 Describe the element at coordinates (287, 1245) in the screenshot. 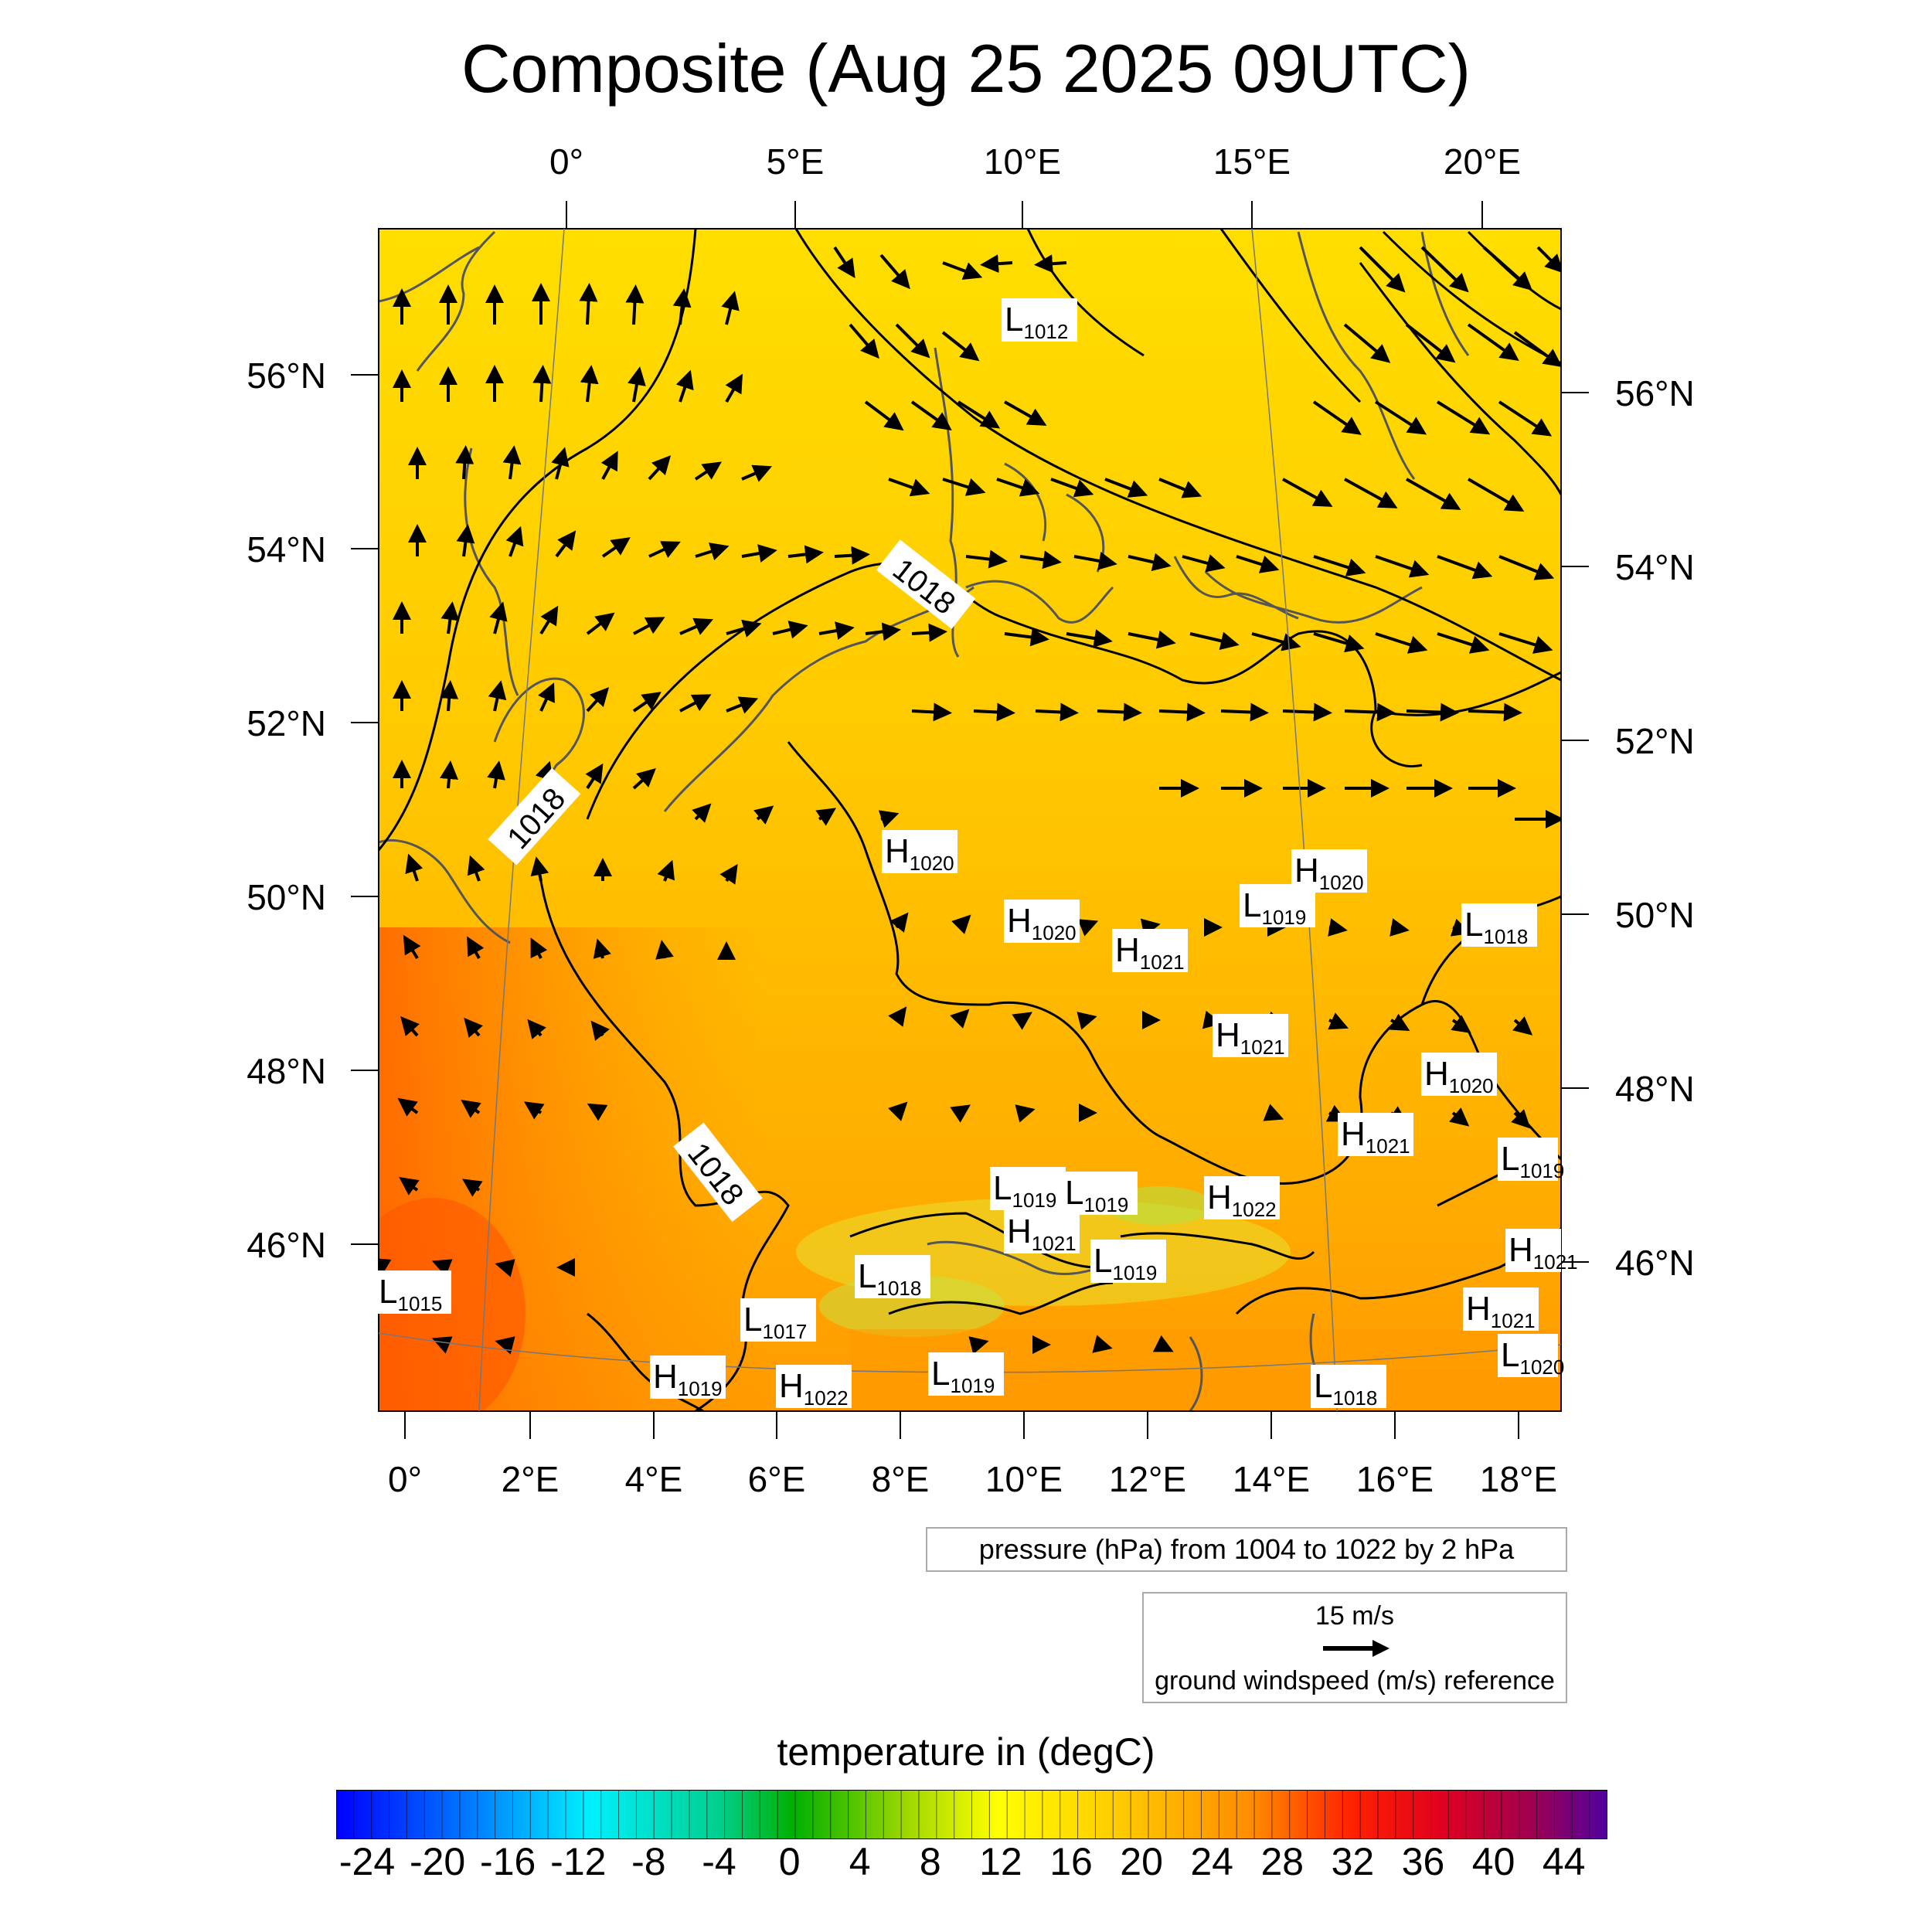

I see `left-lat-label: 46°N` at that location.